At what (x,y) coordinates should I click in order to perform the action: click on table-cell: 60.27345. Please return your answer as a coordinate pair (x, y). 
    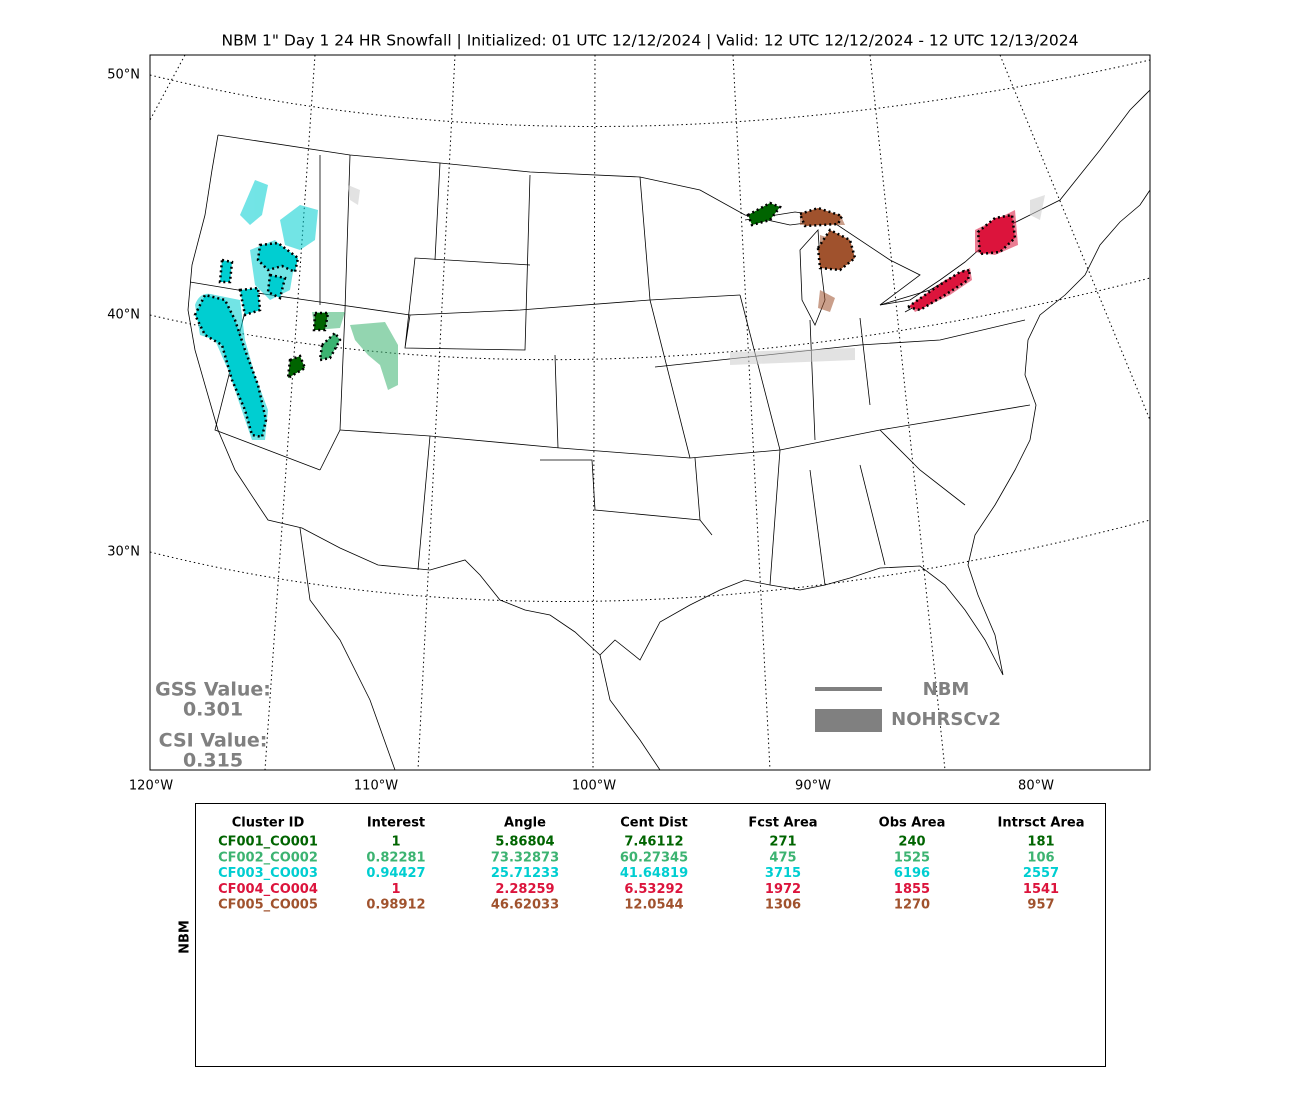
    Looking at the image, I should click on (654, 857).